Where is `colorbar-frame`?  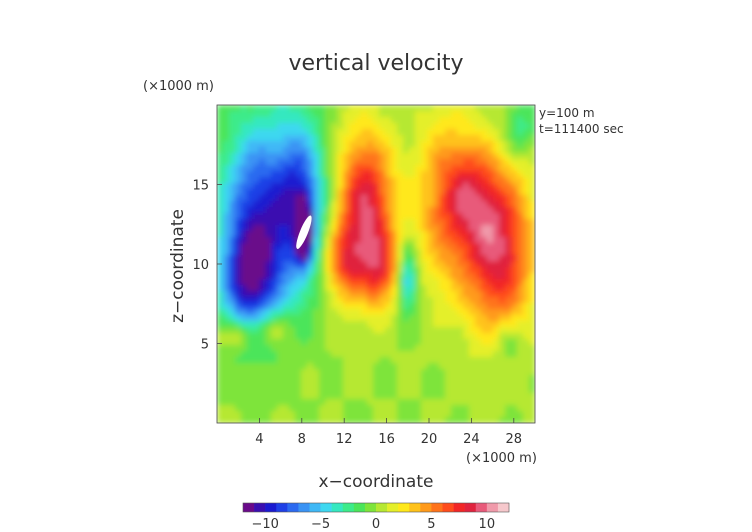
colorbar-frame is located at coordinates (376, 507).